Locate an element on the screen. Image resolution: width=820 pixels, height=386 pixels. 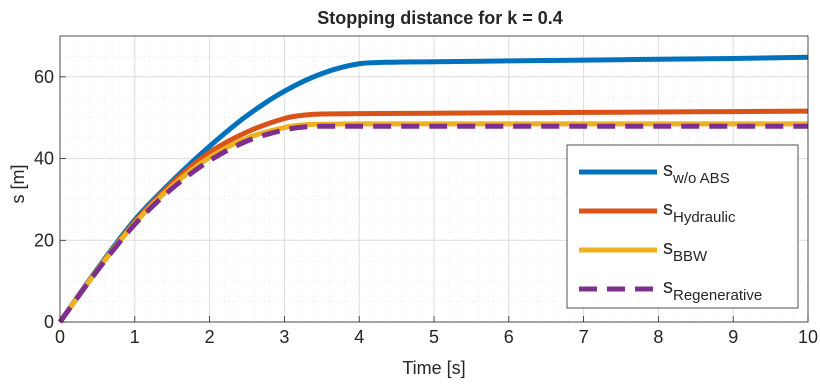
legend-label: sHydraulic is located at coordinates (699, 212).